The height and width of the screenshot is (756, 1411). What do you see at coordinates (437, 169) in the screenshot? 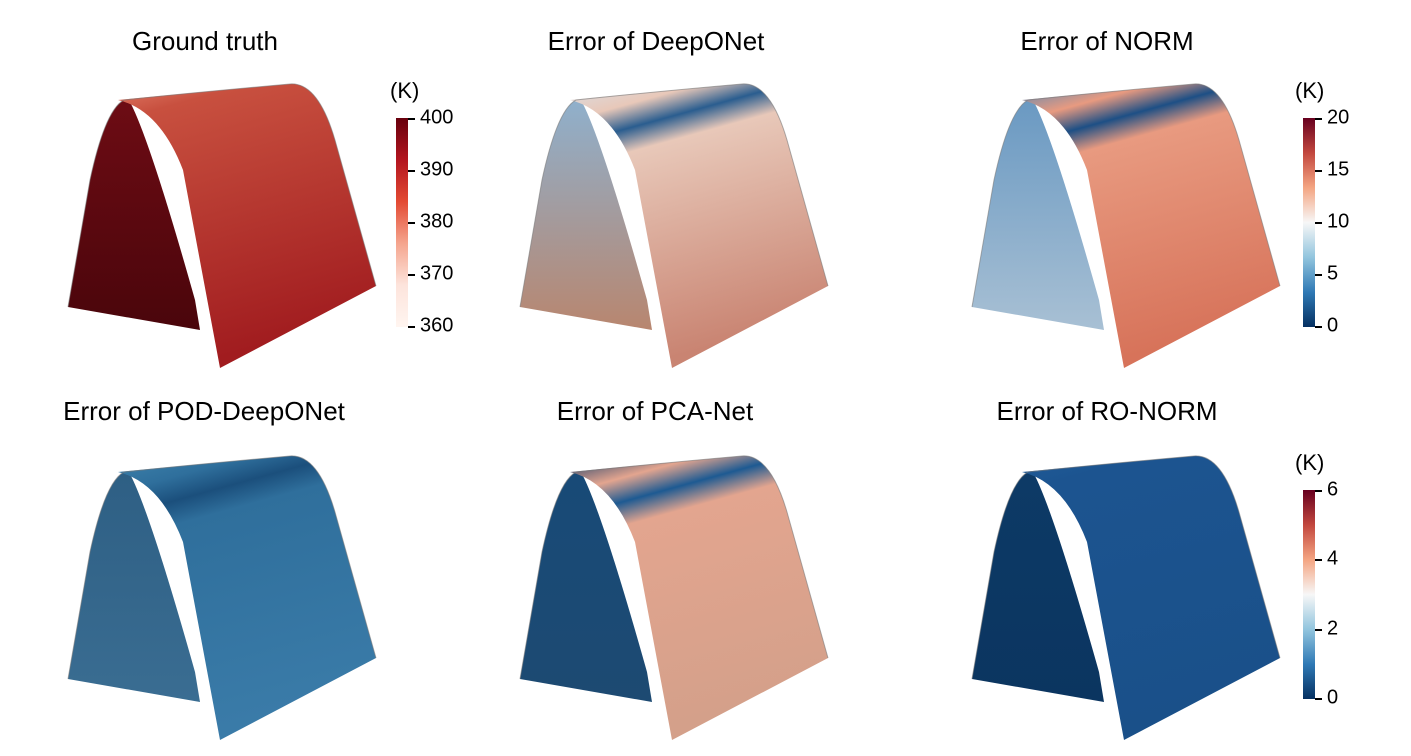
I see `colorbar-tick-label: 390` at bounding box center [437, 169].